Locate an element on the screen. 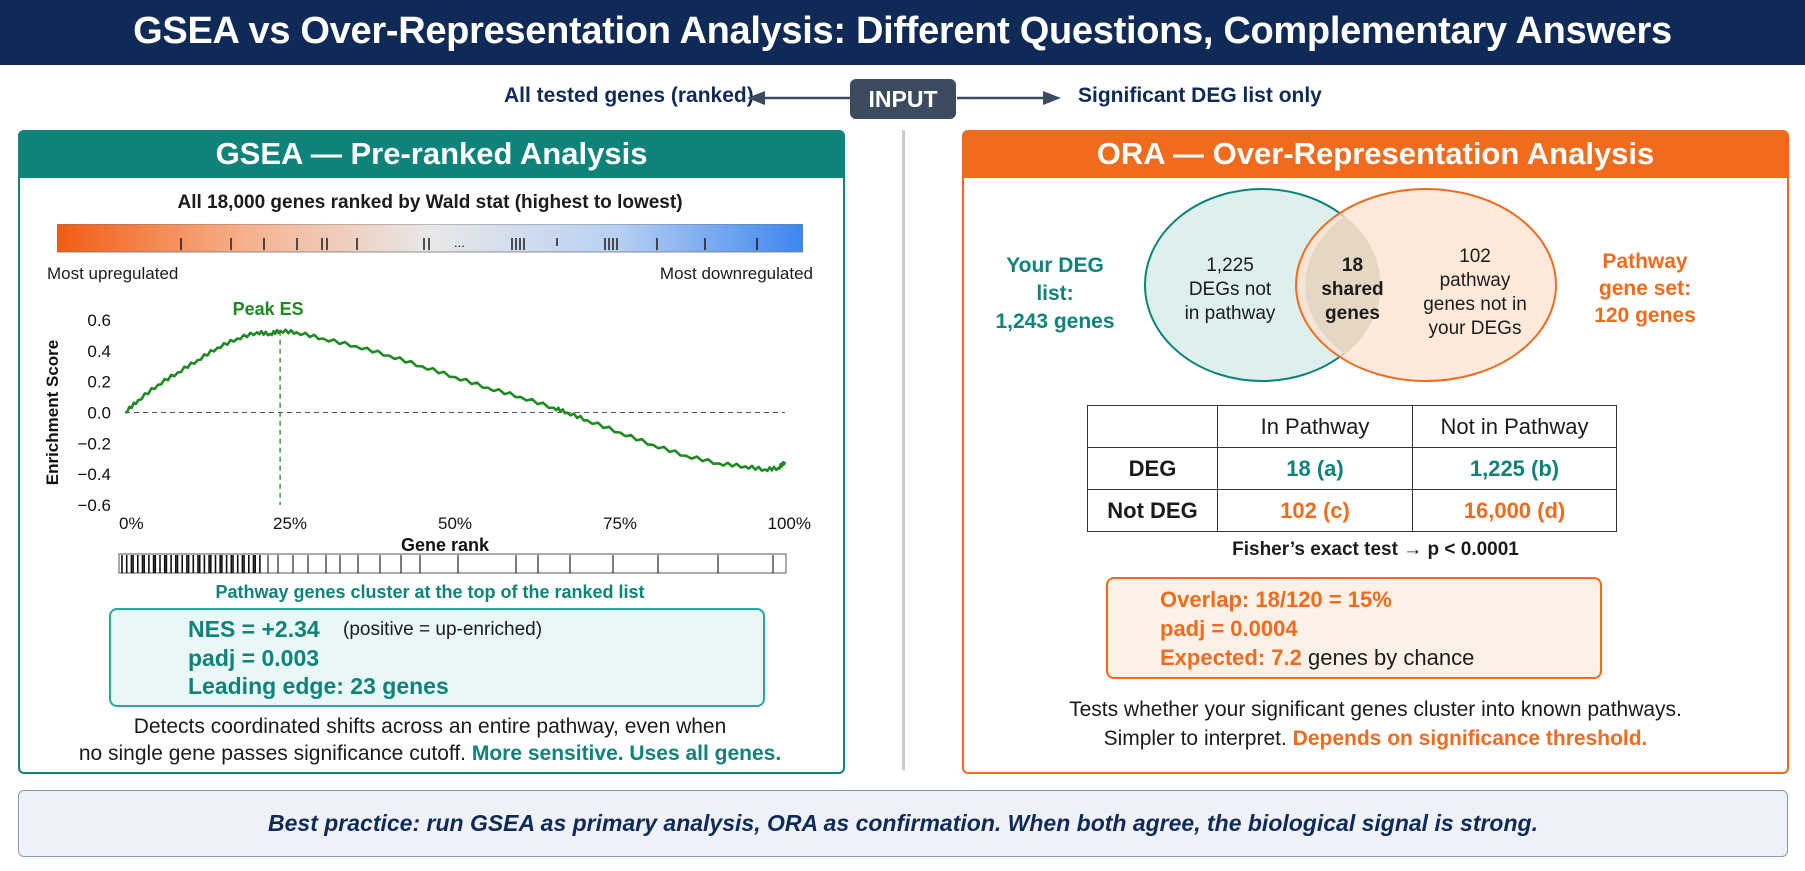 This screenshot has width=1805, height=871. expected-line: Expected: 7.2 genes by chance is located at coordinates (1317, 658).